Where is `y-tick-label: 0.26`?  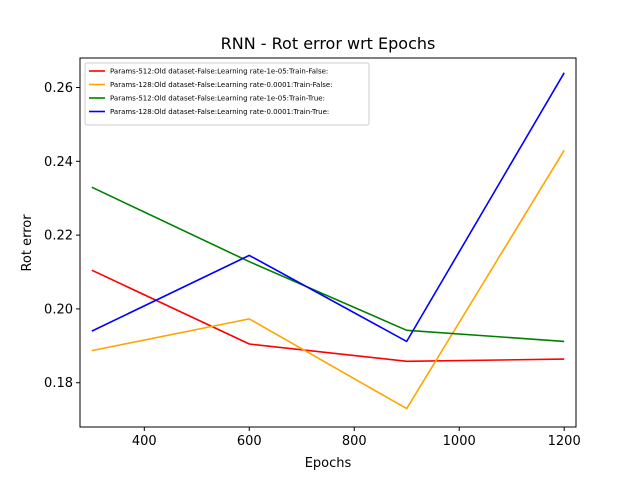 y-tick-label: 0.26 is located at coordinates (58, 88).